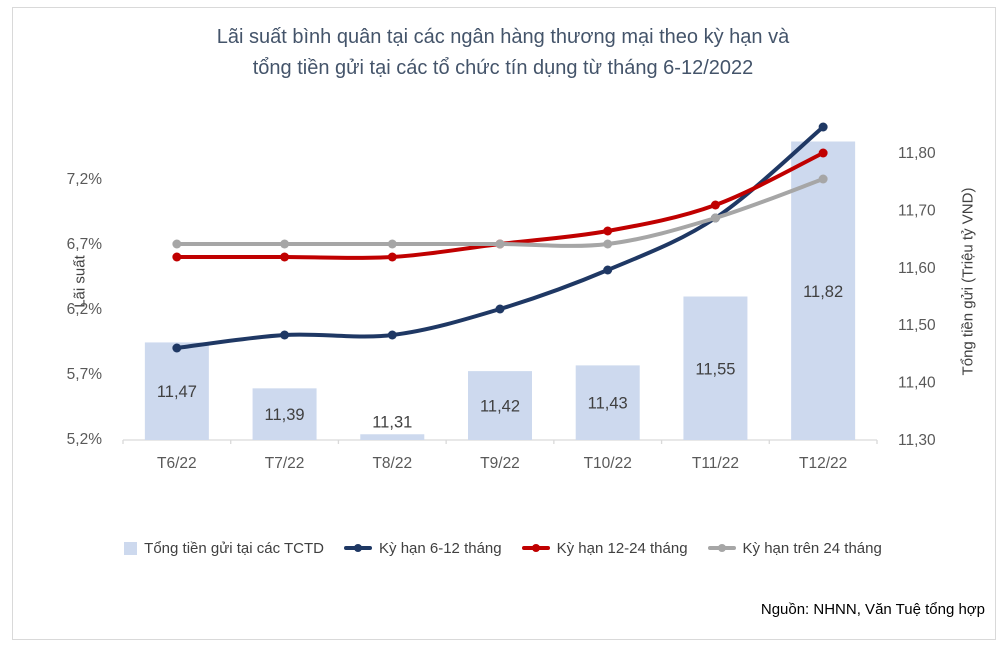  I want to click on right-axis-tick-label: 11,60, so click(917, 268).